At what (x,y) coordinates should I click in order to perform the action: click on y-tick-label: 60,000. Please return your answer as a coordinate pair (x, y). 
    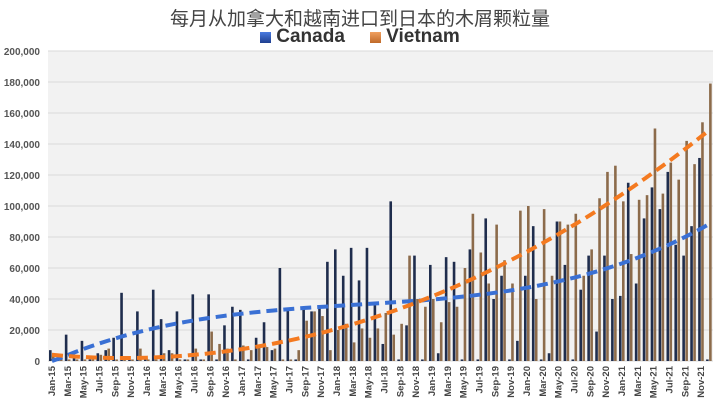
    Looking at the image, I should click on (24, 269).